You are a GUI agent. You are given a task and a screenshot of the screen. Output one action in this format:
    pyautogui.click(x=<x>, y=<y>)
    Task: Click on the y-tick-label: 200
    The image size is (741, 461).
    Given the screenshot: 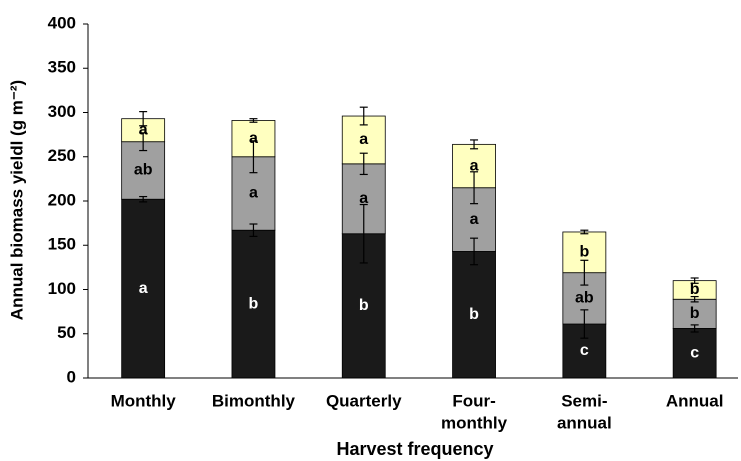 What is the action you would take?
    pyautogui.click(x=62, y=199)
    